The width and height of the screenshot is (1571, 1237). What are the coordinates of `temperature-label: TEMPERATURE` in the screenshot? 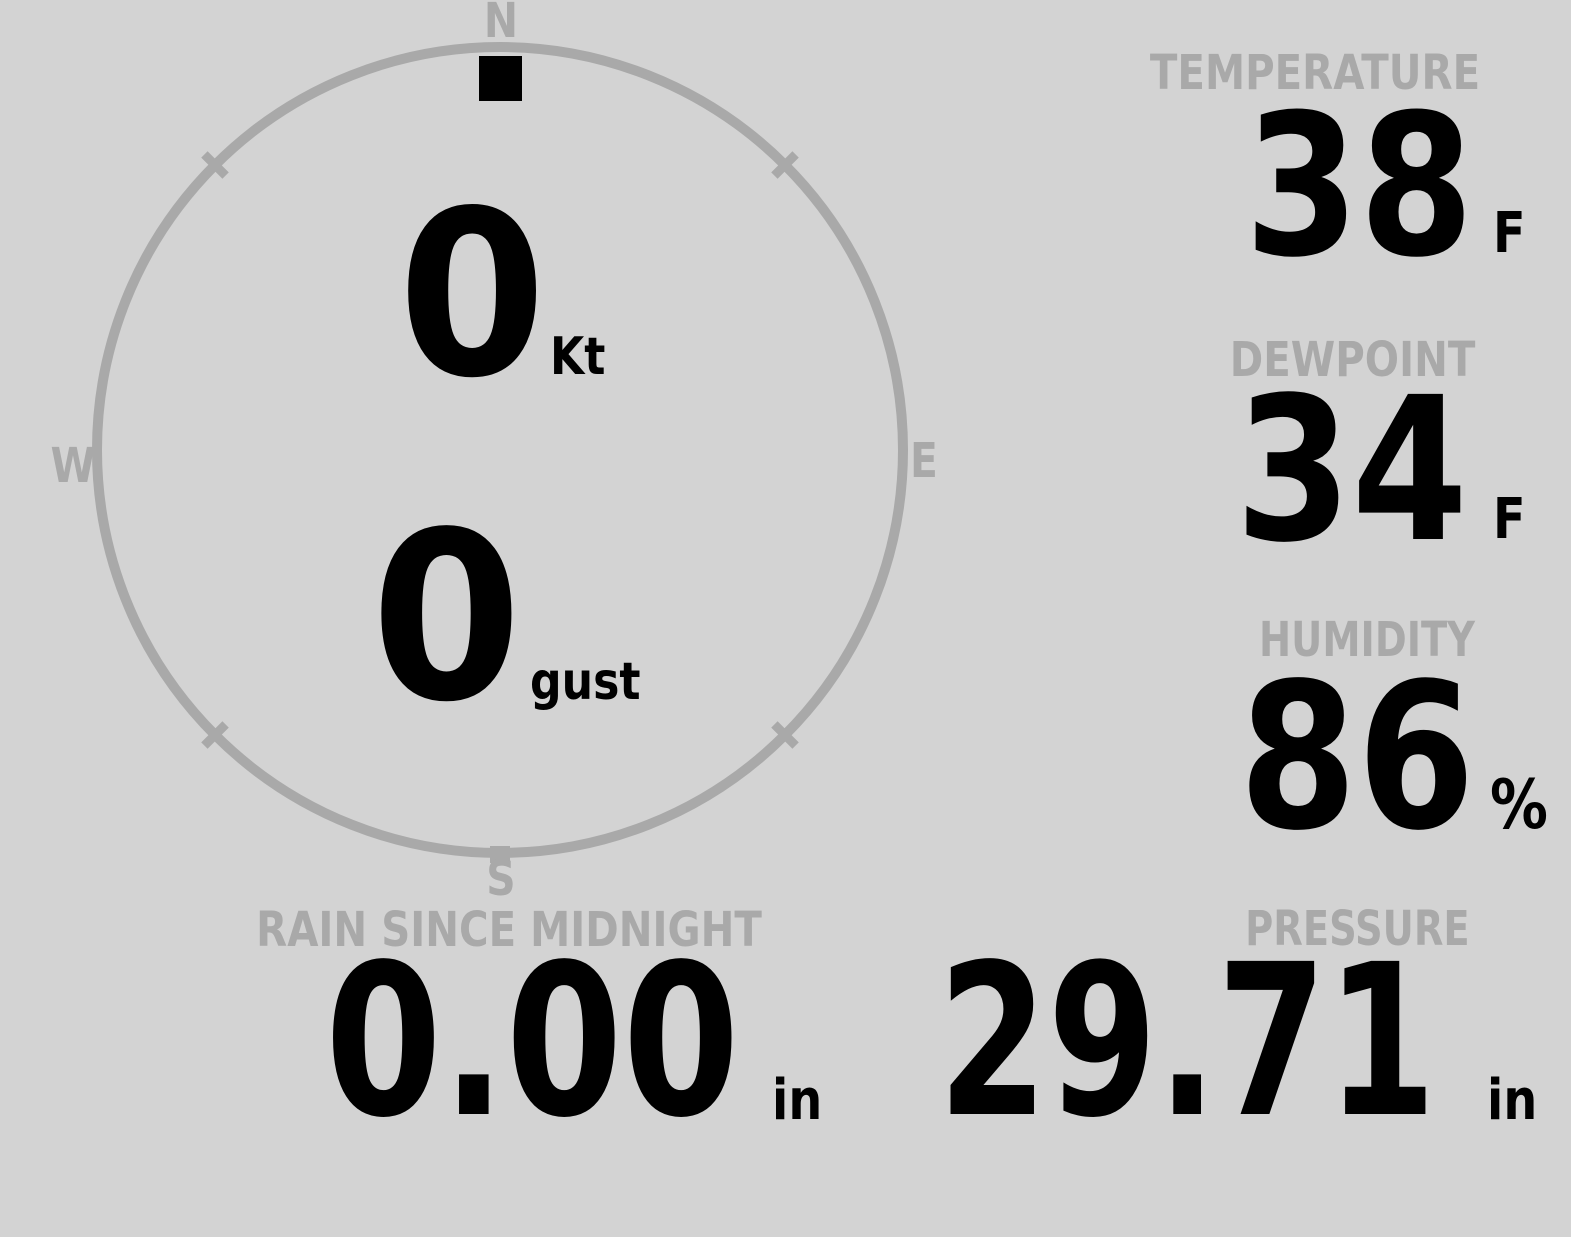 It's located at (1314, 73).